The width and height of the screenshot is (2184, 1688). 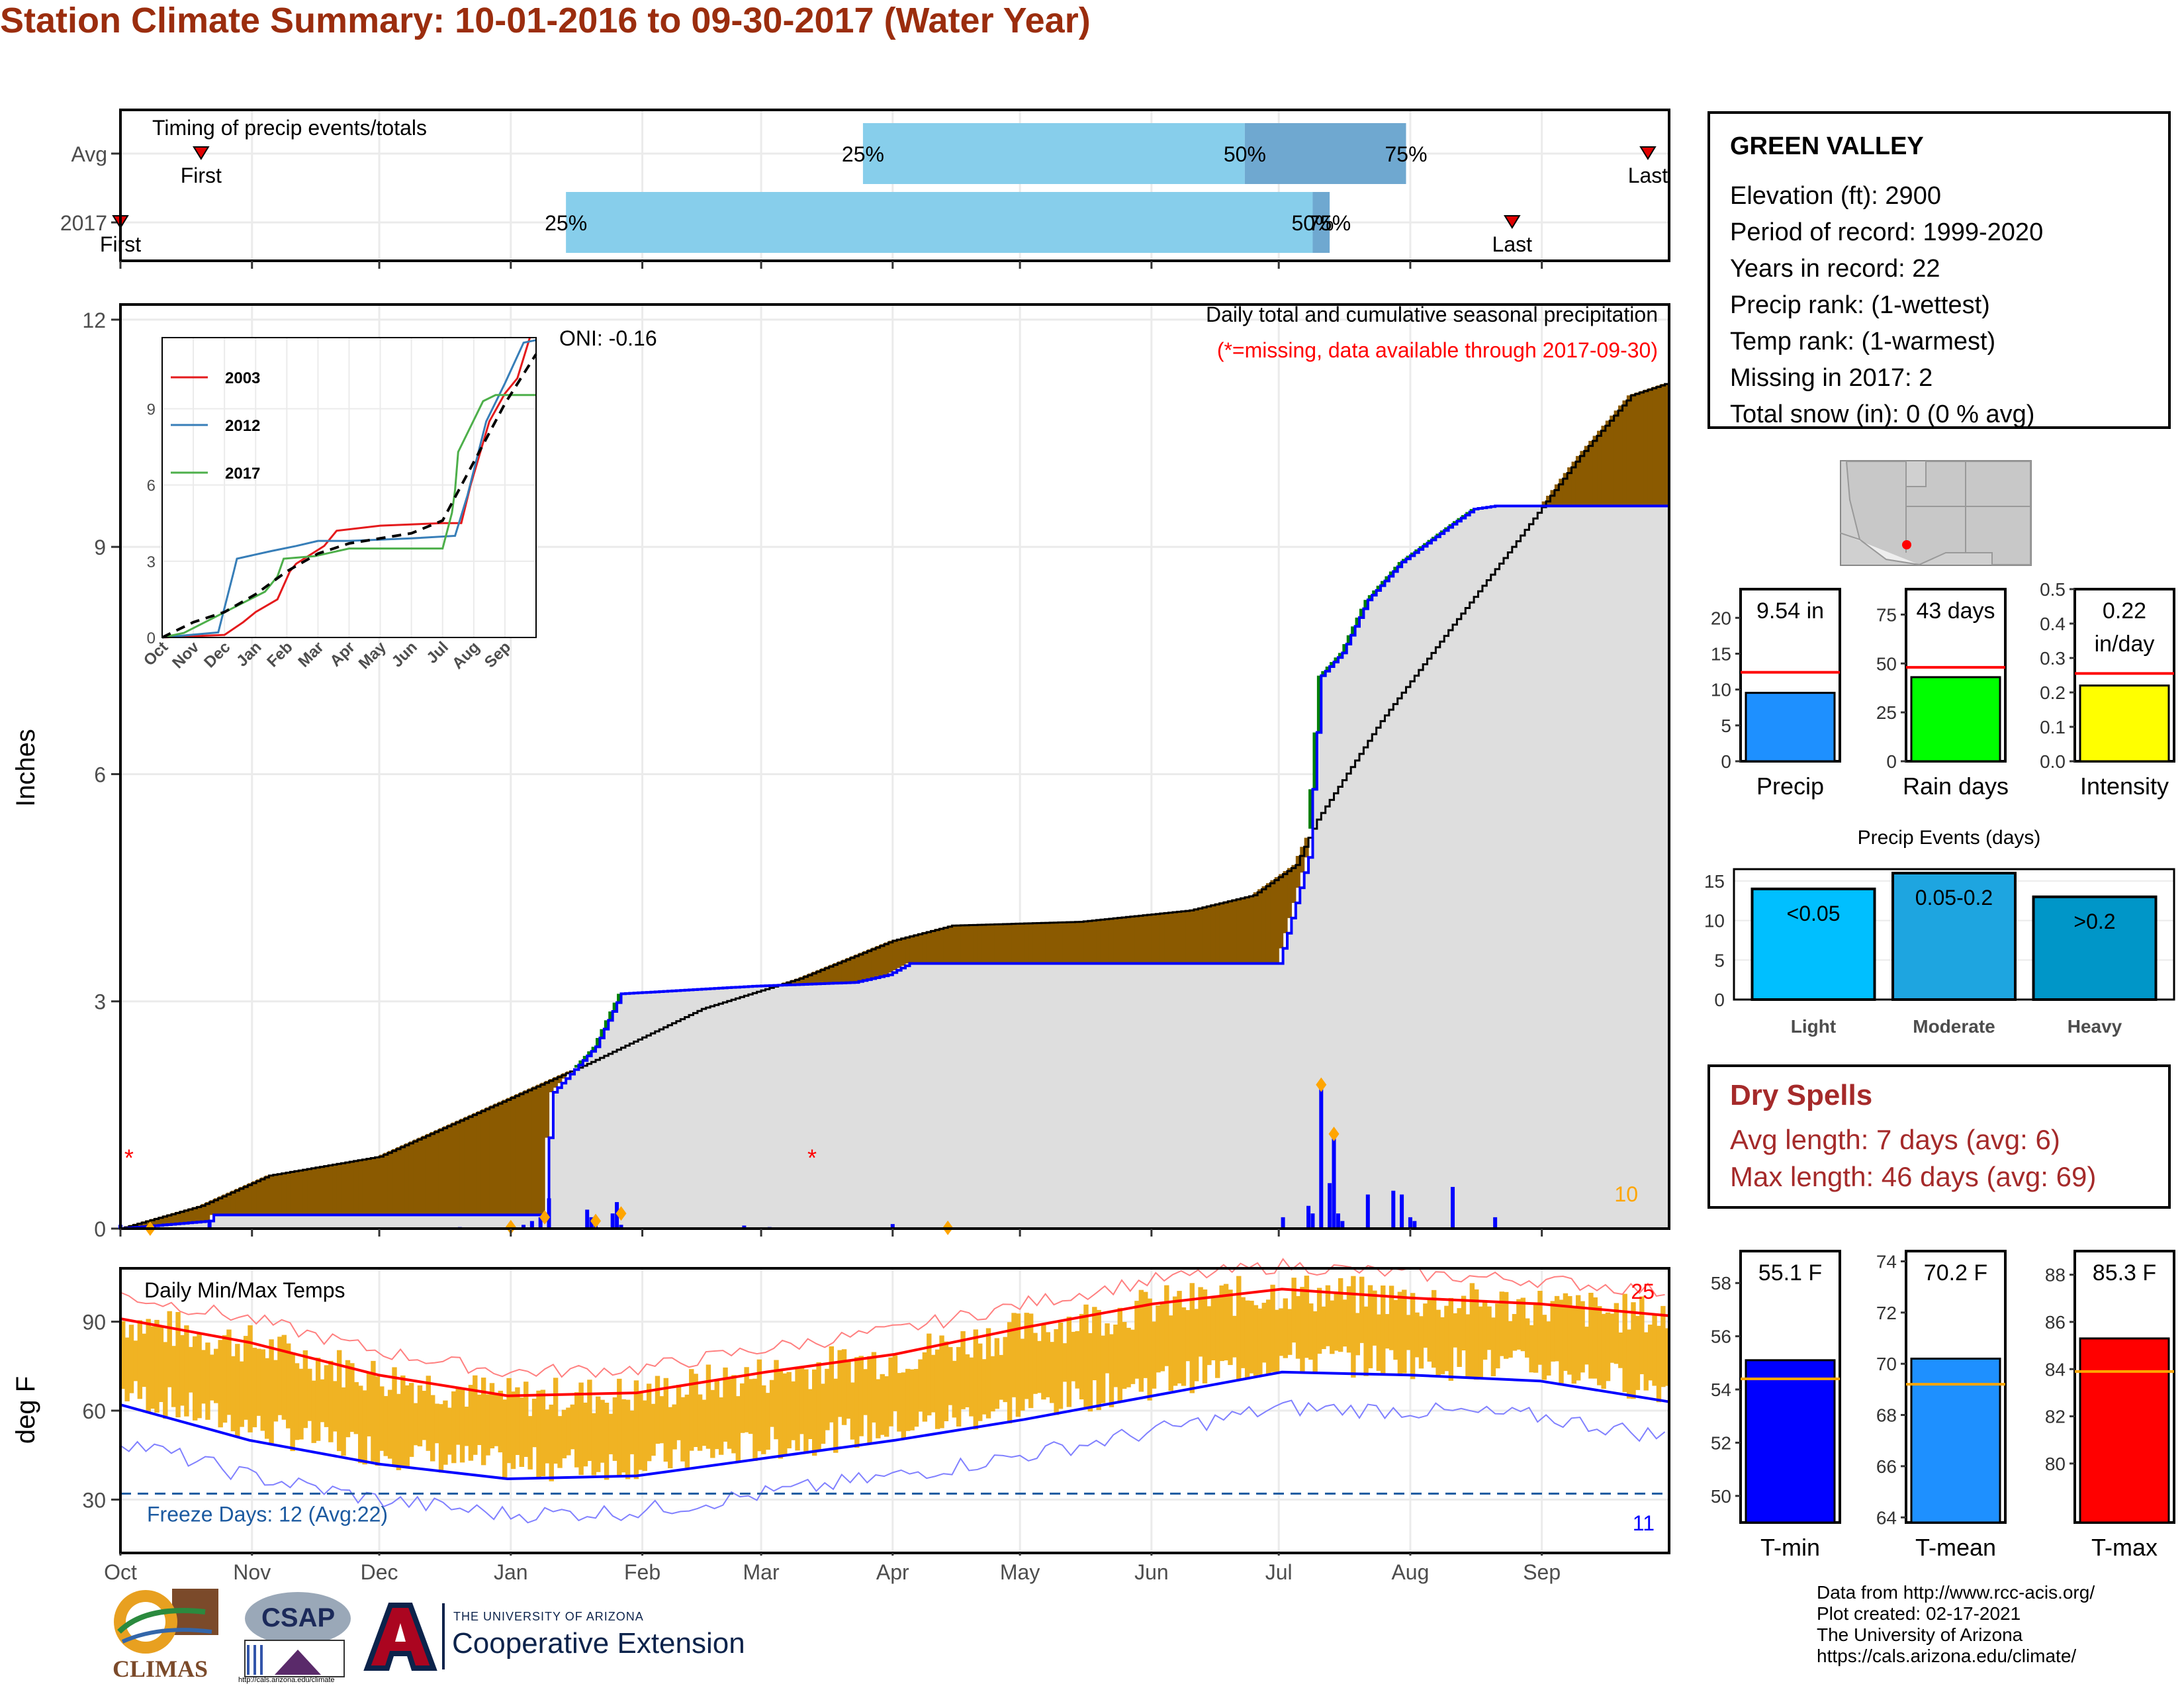 I want to click on station-info-row: Period of record: 1999-2020, so click(x=1887, y=232).